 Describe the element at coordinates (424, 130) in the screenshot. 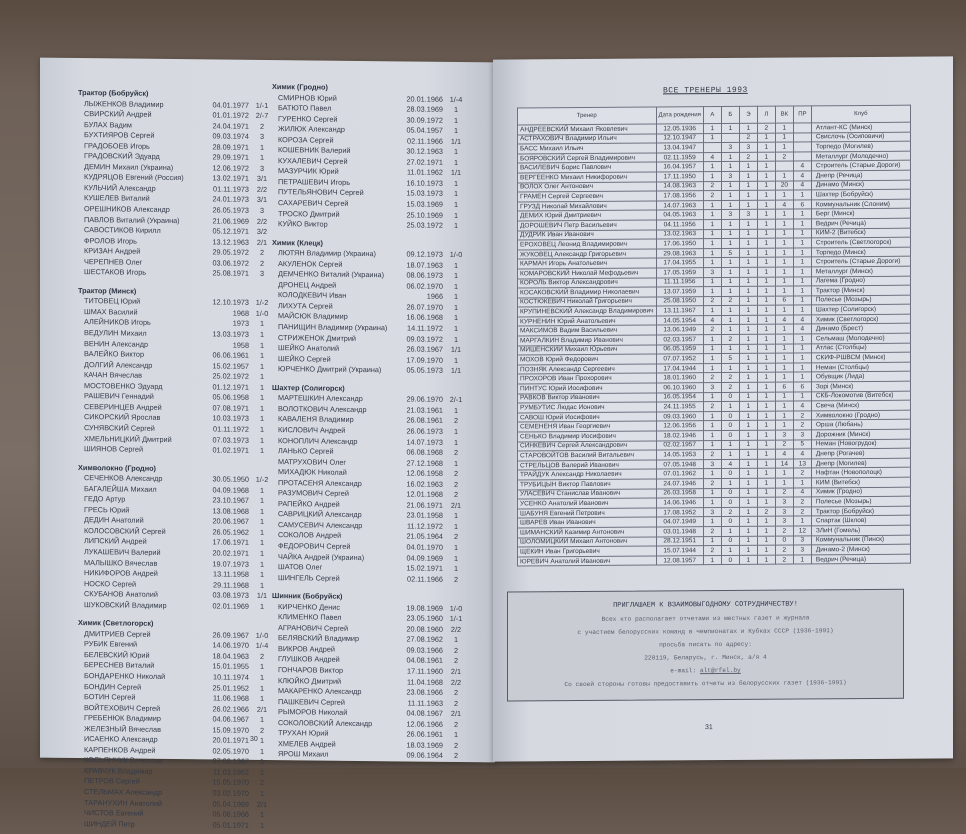

I see `player-birthdate: 05.04.1957` at that location.